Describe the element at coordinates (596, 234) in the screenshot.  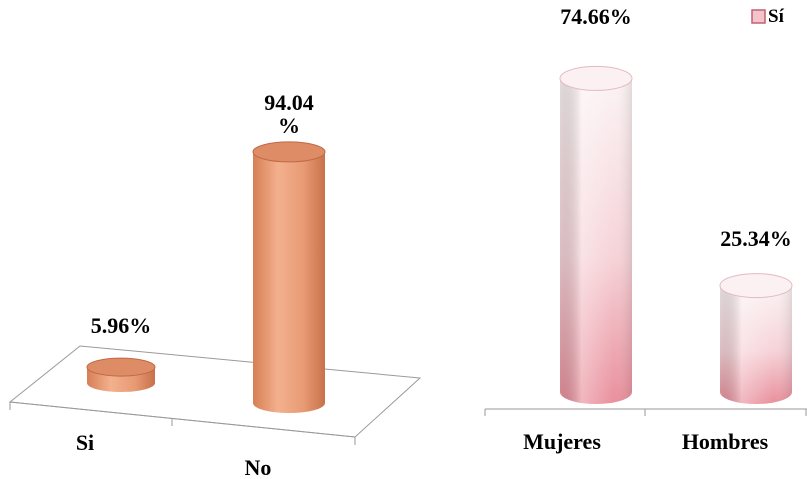
I see `bar-mujeres` at that location.